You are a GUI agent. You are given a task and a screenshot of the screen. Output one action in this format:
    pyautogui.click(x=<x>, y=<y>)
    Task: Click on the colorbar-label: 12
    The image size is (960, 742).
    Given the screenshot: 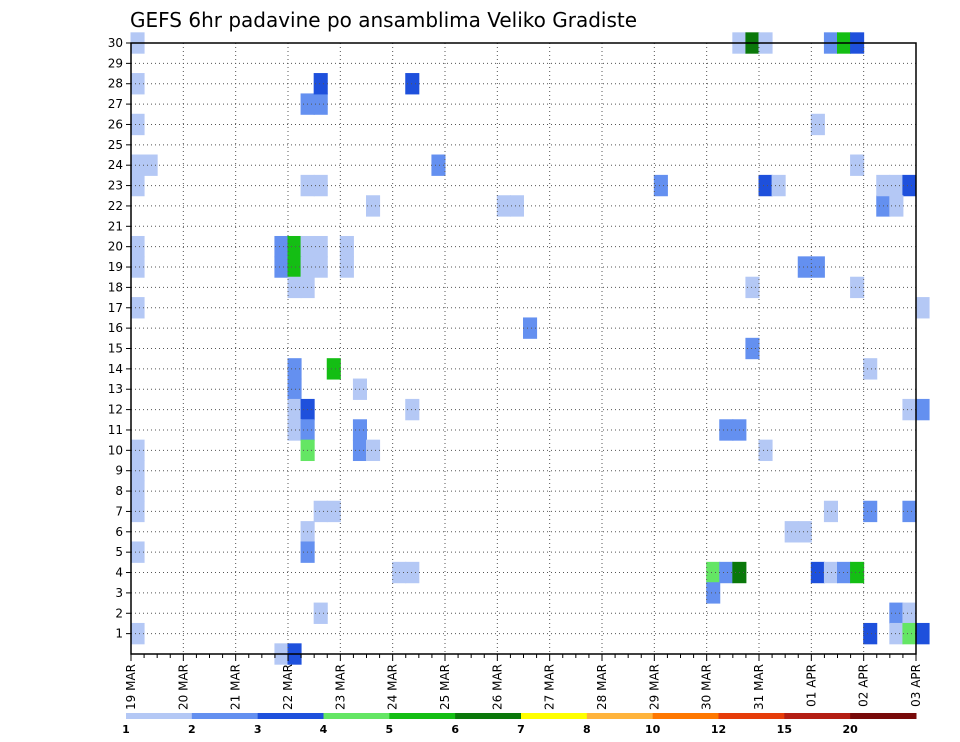 What is the action you would take?
    pyautogui.click(x=718, y=729)
    